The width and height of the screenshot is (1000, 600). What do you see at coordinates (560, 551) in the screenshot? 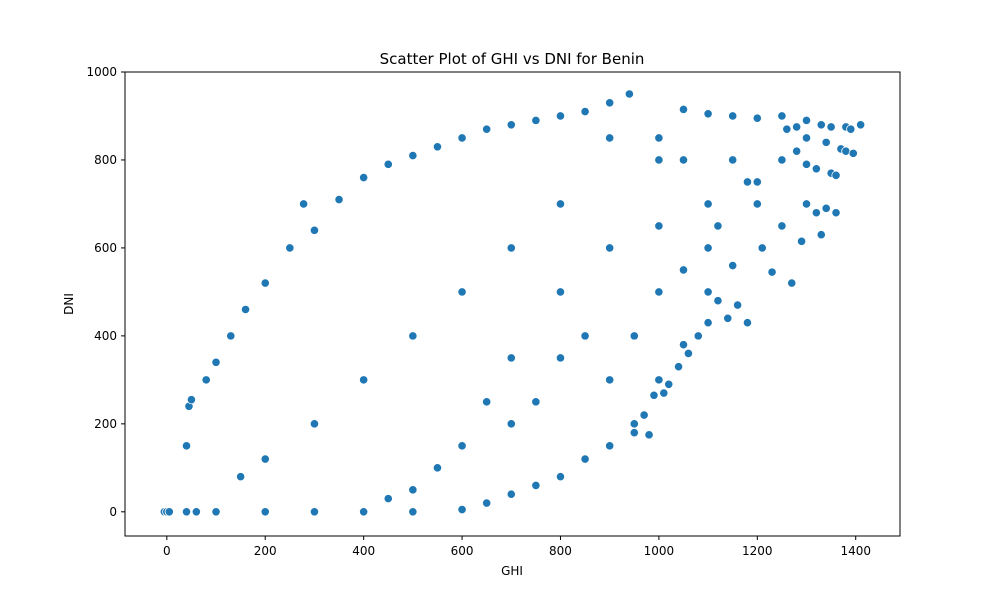
I see `x-tick-label: 800` at bounding box center [560, 551].